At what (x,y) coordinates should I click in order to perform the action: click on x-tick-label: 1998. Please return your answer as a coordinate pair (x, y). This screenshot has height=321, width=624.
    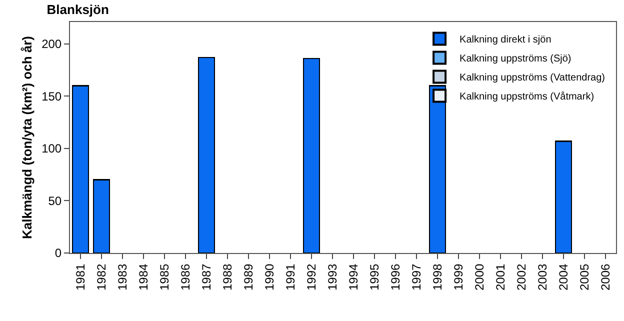
    Looking at the image, I should click on (437, 277).